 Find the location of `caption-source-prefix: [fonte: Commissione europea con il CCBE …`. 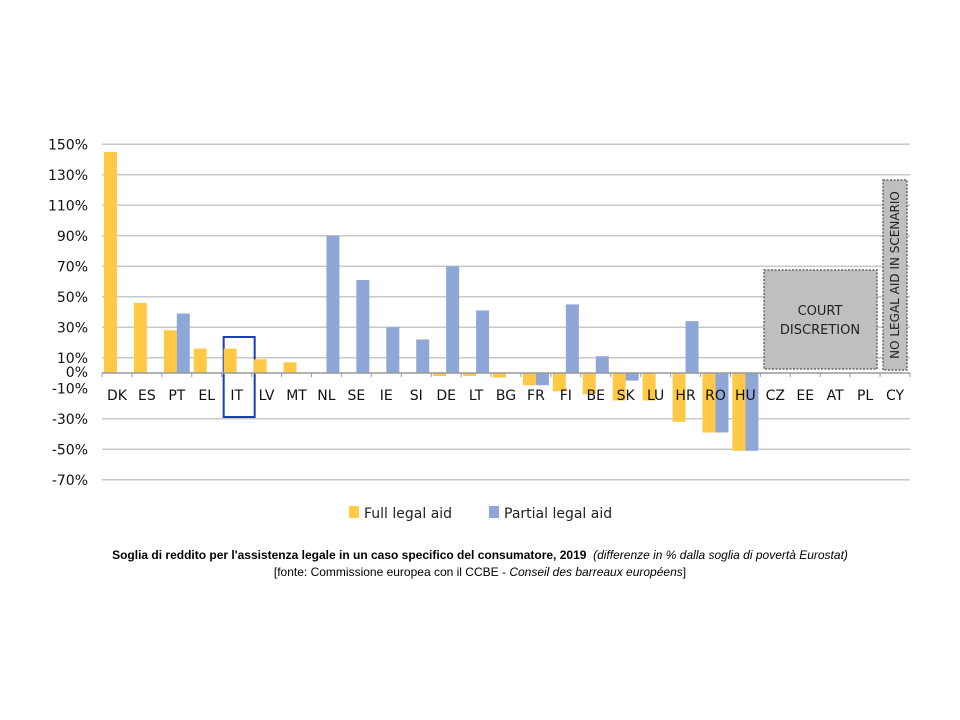

caption-source-prefix: [fonte: Commissione europea con il CCBE … is located at coordinates (391, 572).